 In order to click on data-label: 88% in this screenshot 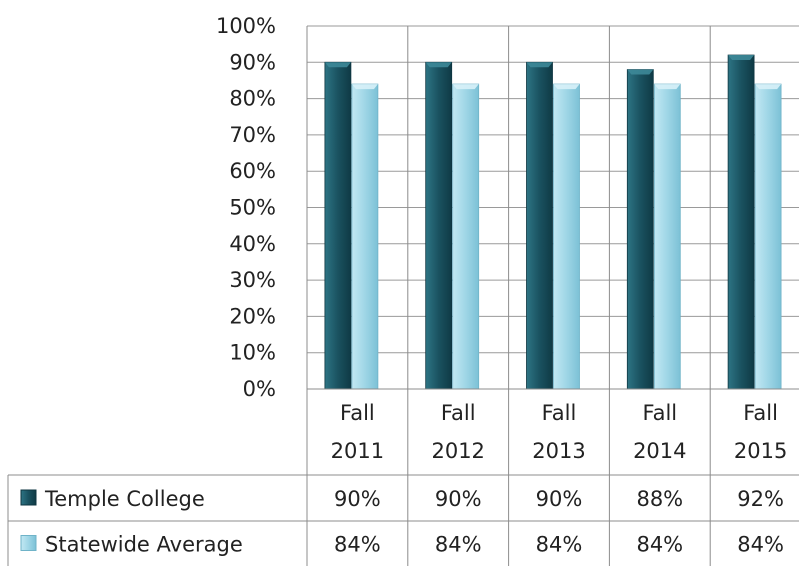, I will do `click(659, 499)`.